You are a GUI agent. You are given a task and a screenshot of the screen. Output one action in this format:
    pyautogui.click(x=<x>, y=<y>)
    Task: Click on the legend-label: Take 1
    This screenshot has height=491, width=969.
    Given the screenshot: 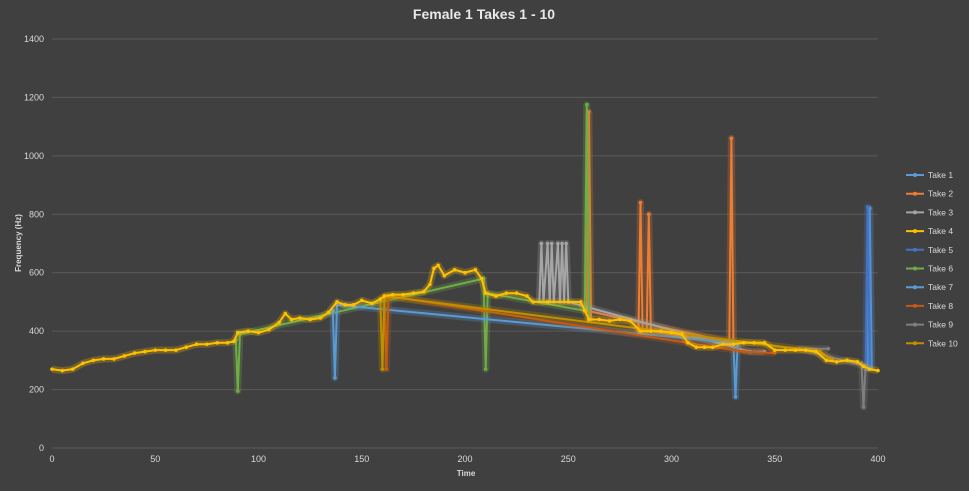 What is the action you would take?
    pyautogui.click(x=940, y=175)
    